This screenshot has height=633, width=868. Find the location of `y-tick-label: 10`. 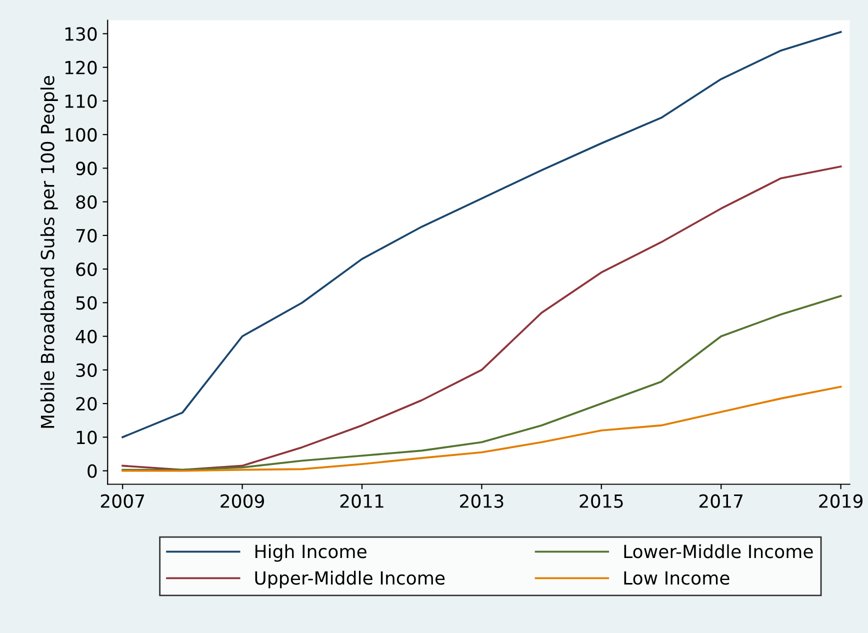

y-tick-label: 10 is located at coordinates (86, 437).